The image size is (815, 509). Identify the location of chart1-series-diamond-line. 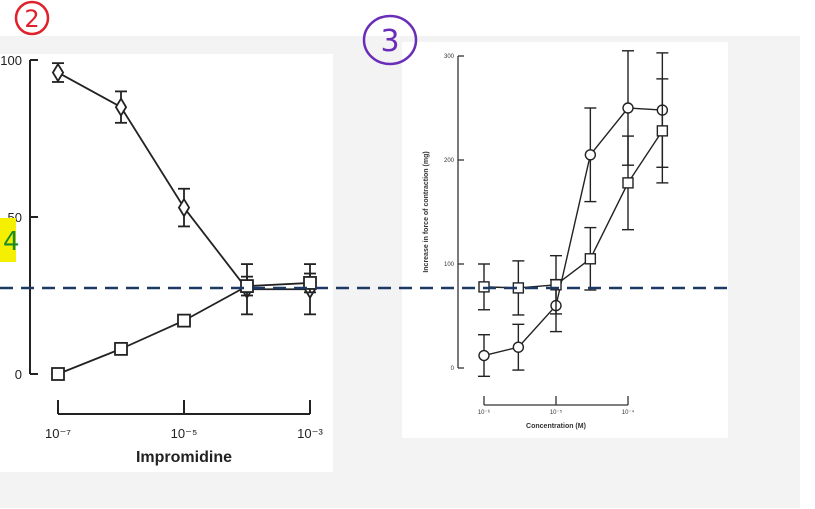
(183, 181).